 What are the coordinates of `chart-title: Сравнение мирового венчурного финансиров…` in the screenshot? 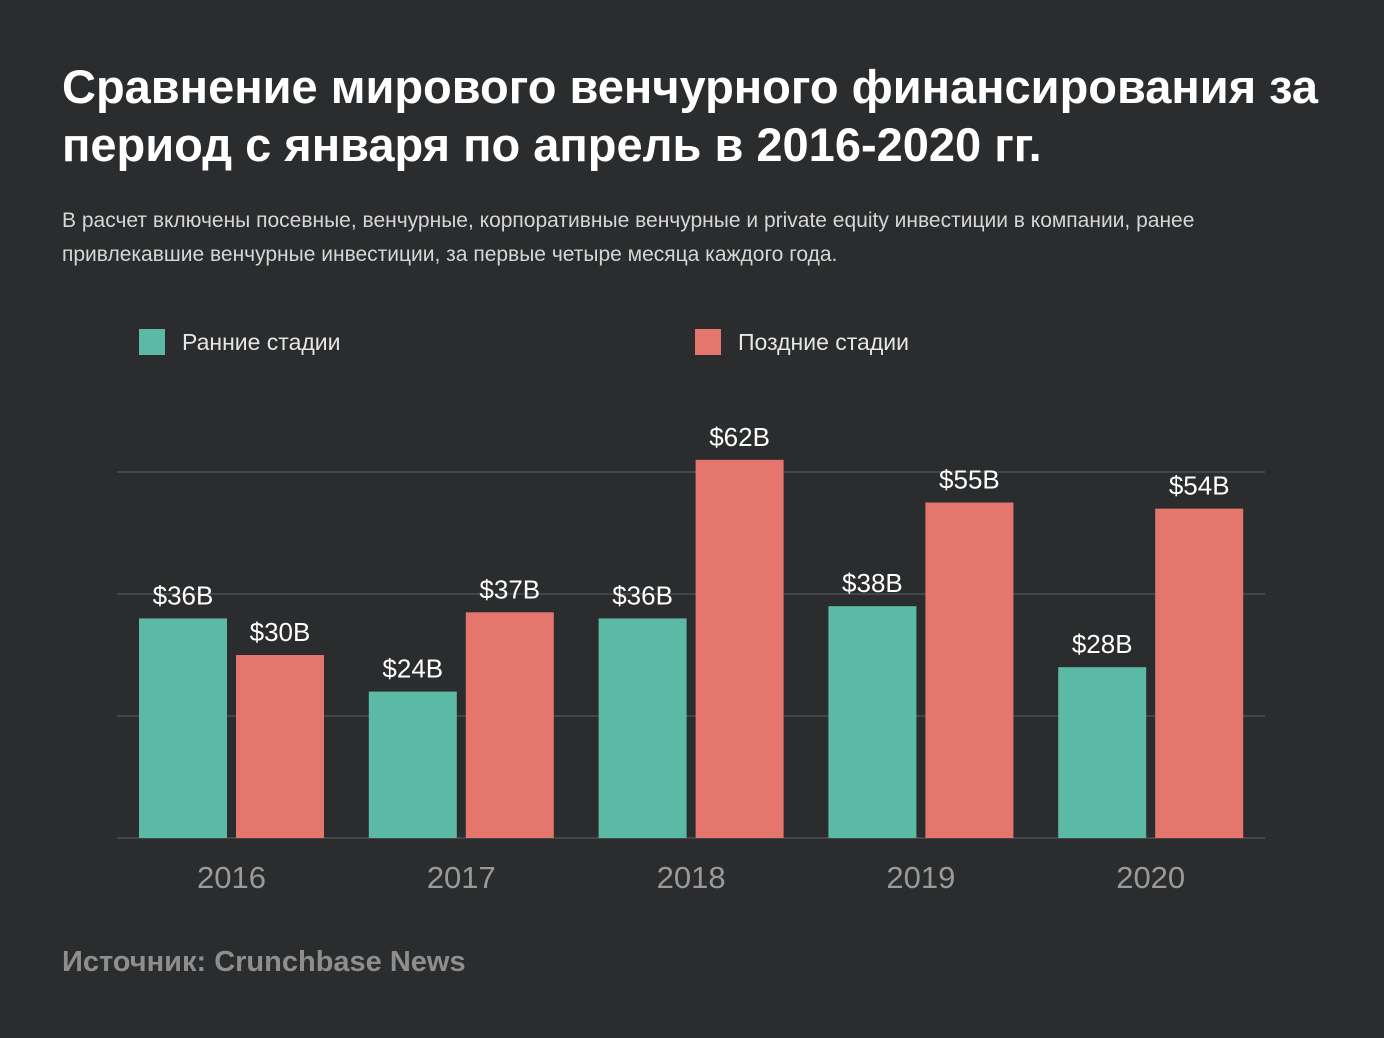 It's located at (690, 115).